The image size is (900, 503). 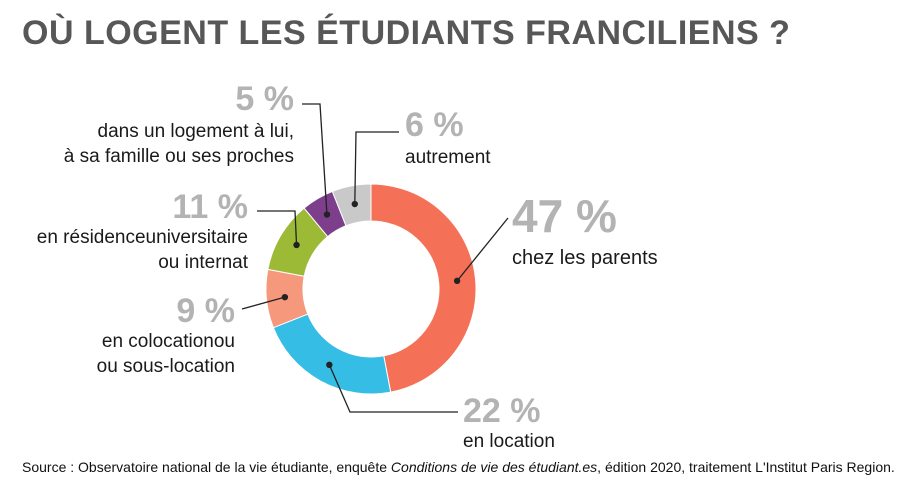 I want to click on donut-slices, so click(x=371, y=289).